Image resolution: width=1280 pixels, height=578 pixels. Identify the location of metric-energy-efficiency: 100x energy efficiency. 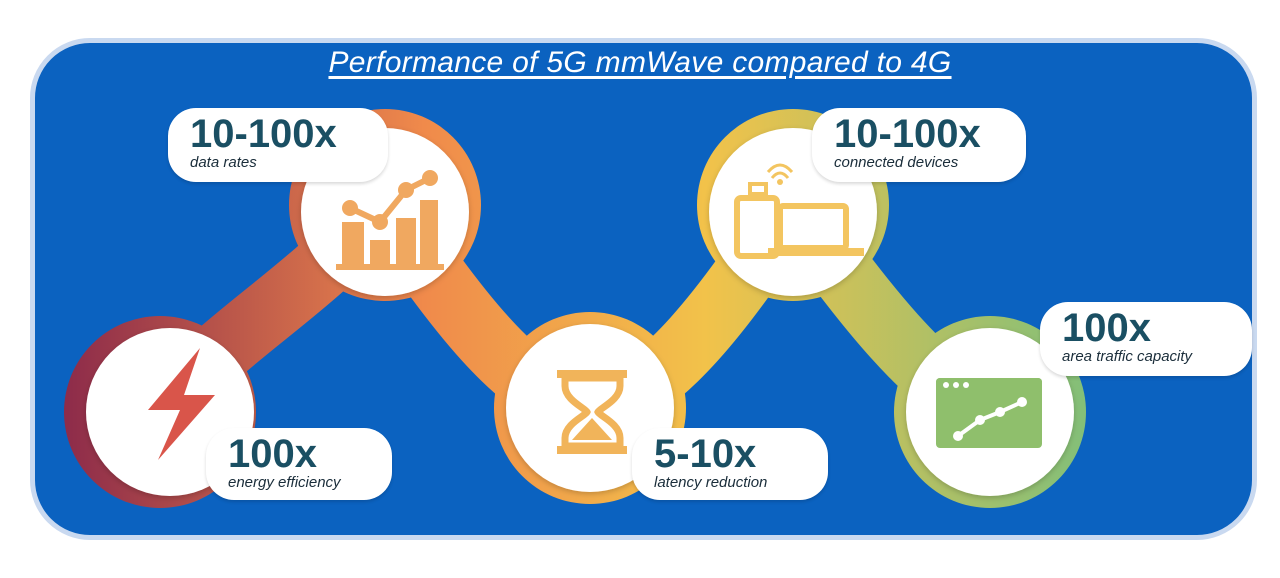
(299, 464).